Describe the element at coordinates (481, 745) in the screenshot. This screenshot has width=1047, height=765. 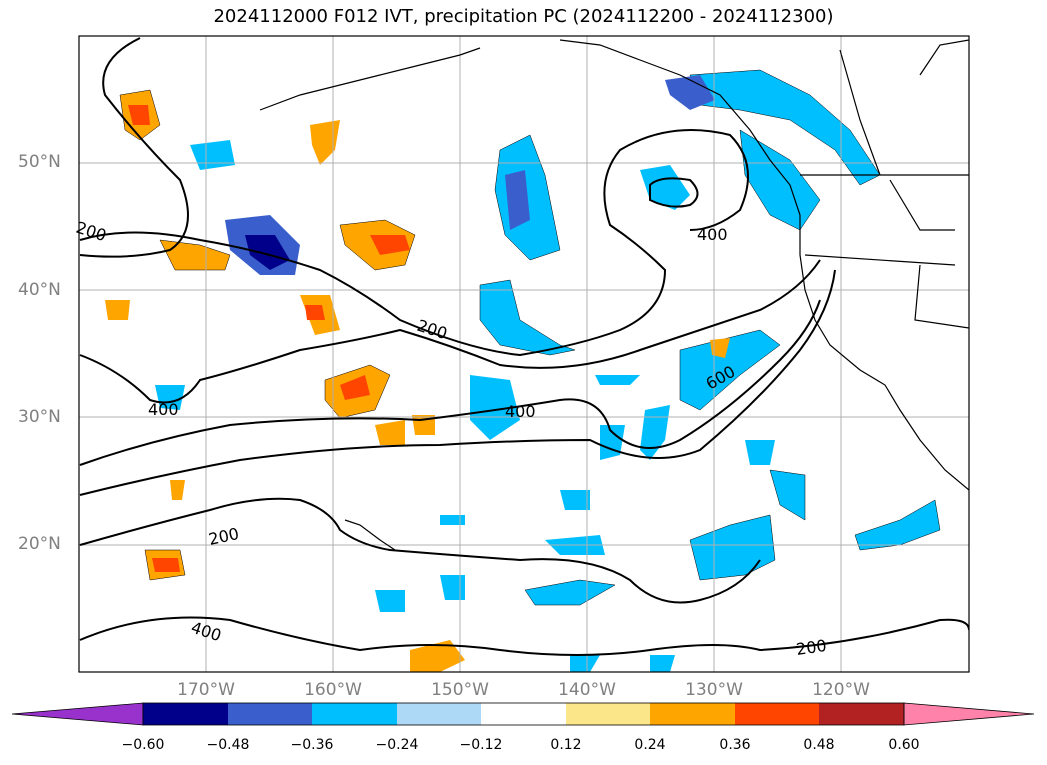
I see `colorbar-tick-label: −0.12` at that location.